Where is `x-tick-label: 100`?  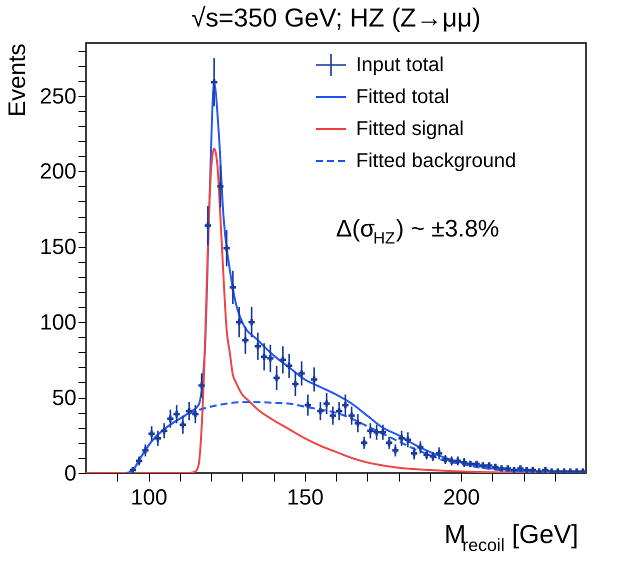
x-tick-label: 100 is located at coordinates (149, 497).